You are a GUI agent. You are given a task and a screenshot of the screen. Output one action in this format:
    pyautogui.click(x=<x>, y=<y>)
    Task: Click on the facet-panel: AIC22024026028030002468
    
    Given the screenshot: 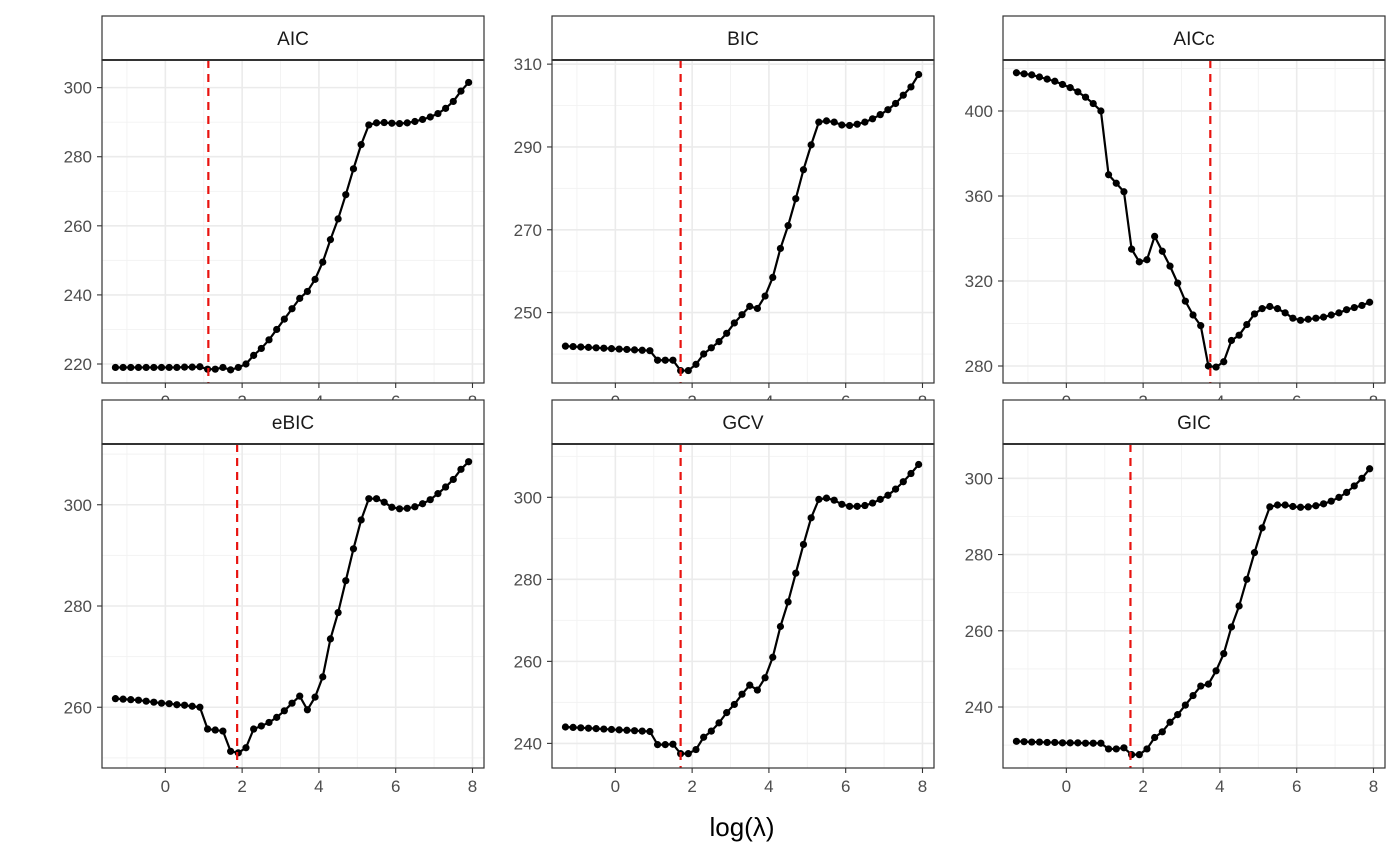 What is the action you would take?
    pyautogui.click(x=274, y=213)
    